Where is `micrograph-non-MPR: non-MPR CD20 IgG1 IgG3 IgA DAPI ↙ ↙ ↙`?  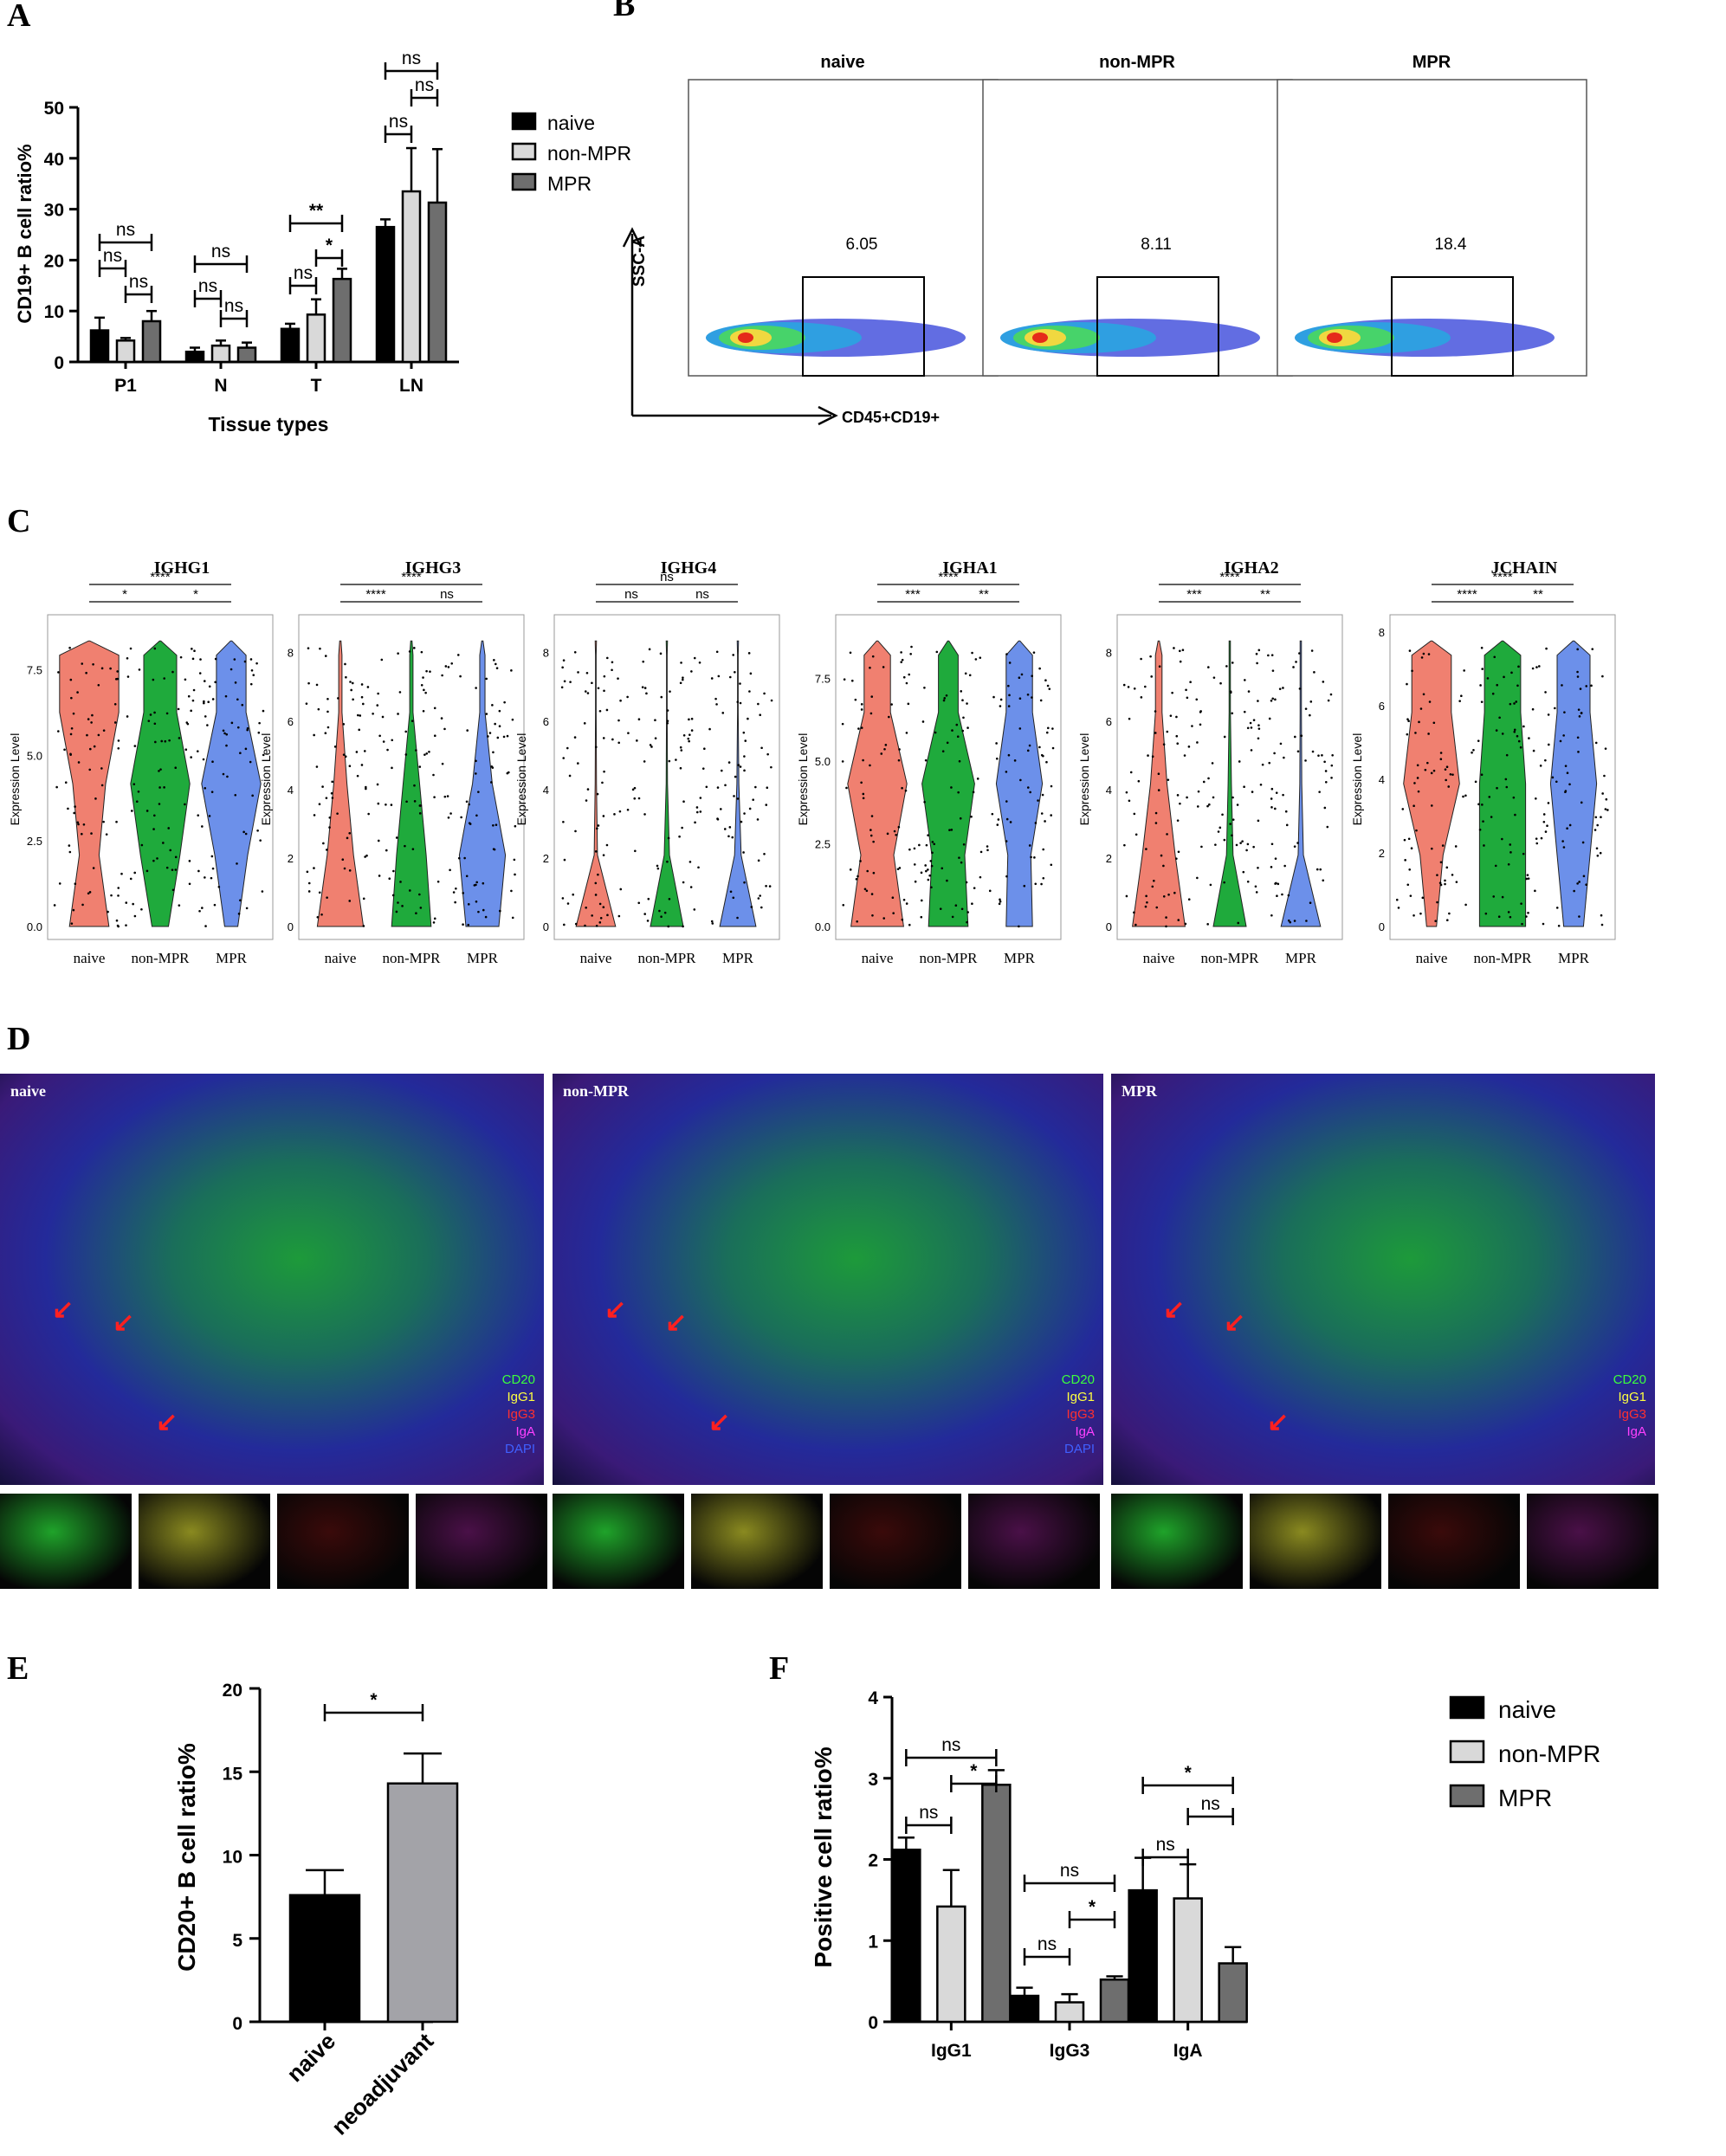
micrograph-non-MPR: non-MPR CD20 IgG1 IgG3 IgA DAPI ↙ ↙ ↙ is located at coordinates (828, 1279).